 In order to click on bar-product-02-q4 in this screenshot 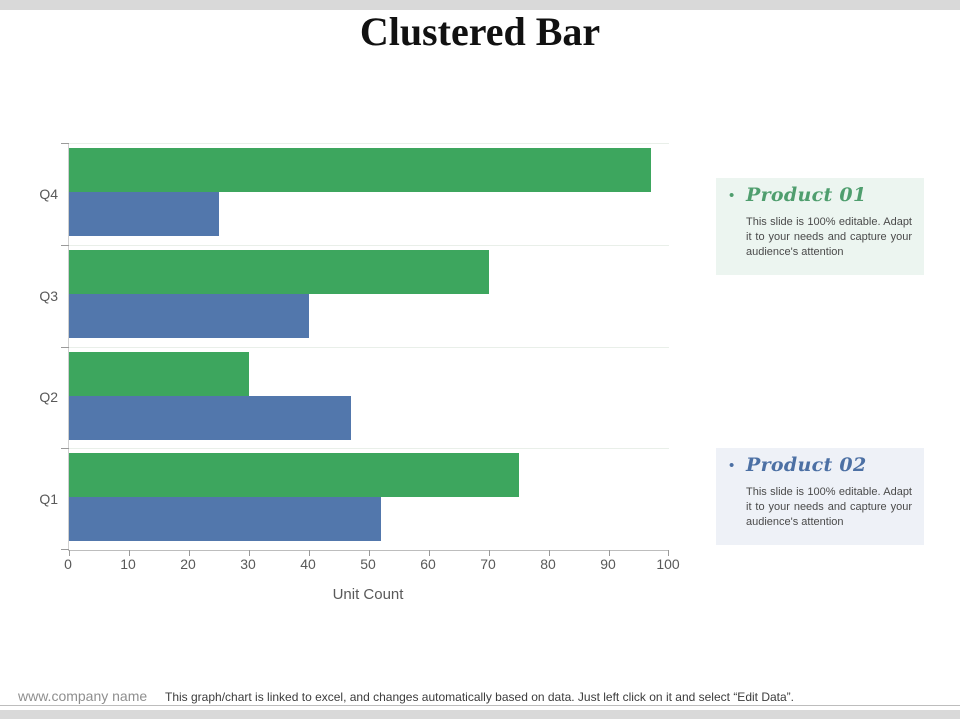, I will do `click(144, 214)`.